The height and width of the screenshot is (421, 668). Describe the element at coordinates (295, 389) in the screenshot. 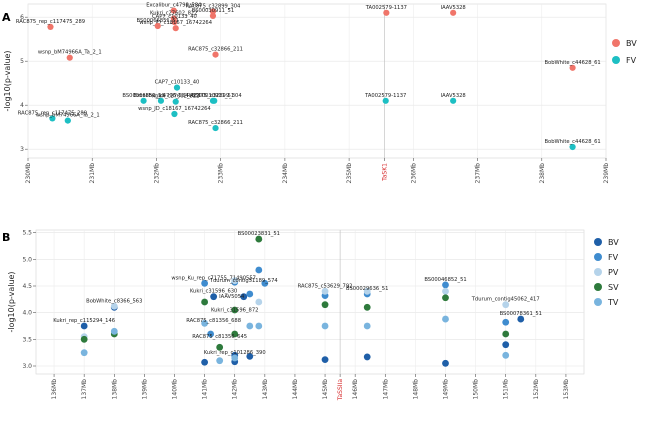

I see `x-tick-label: 144Mb` at that location.